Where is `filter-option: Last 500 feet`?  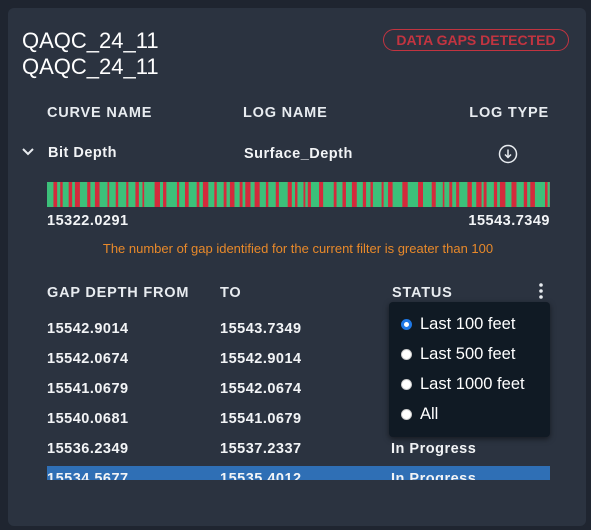
filter-option: Last 500 feet is located at coordinates (458, 354).